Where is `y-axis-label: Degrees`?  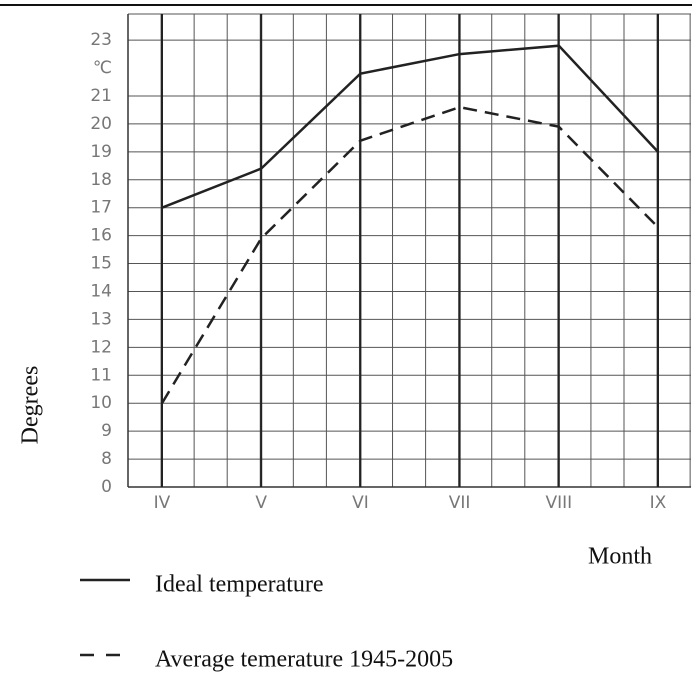
y-axis-label: Degrees is located at coordinates (31, 405).